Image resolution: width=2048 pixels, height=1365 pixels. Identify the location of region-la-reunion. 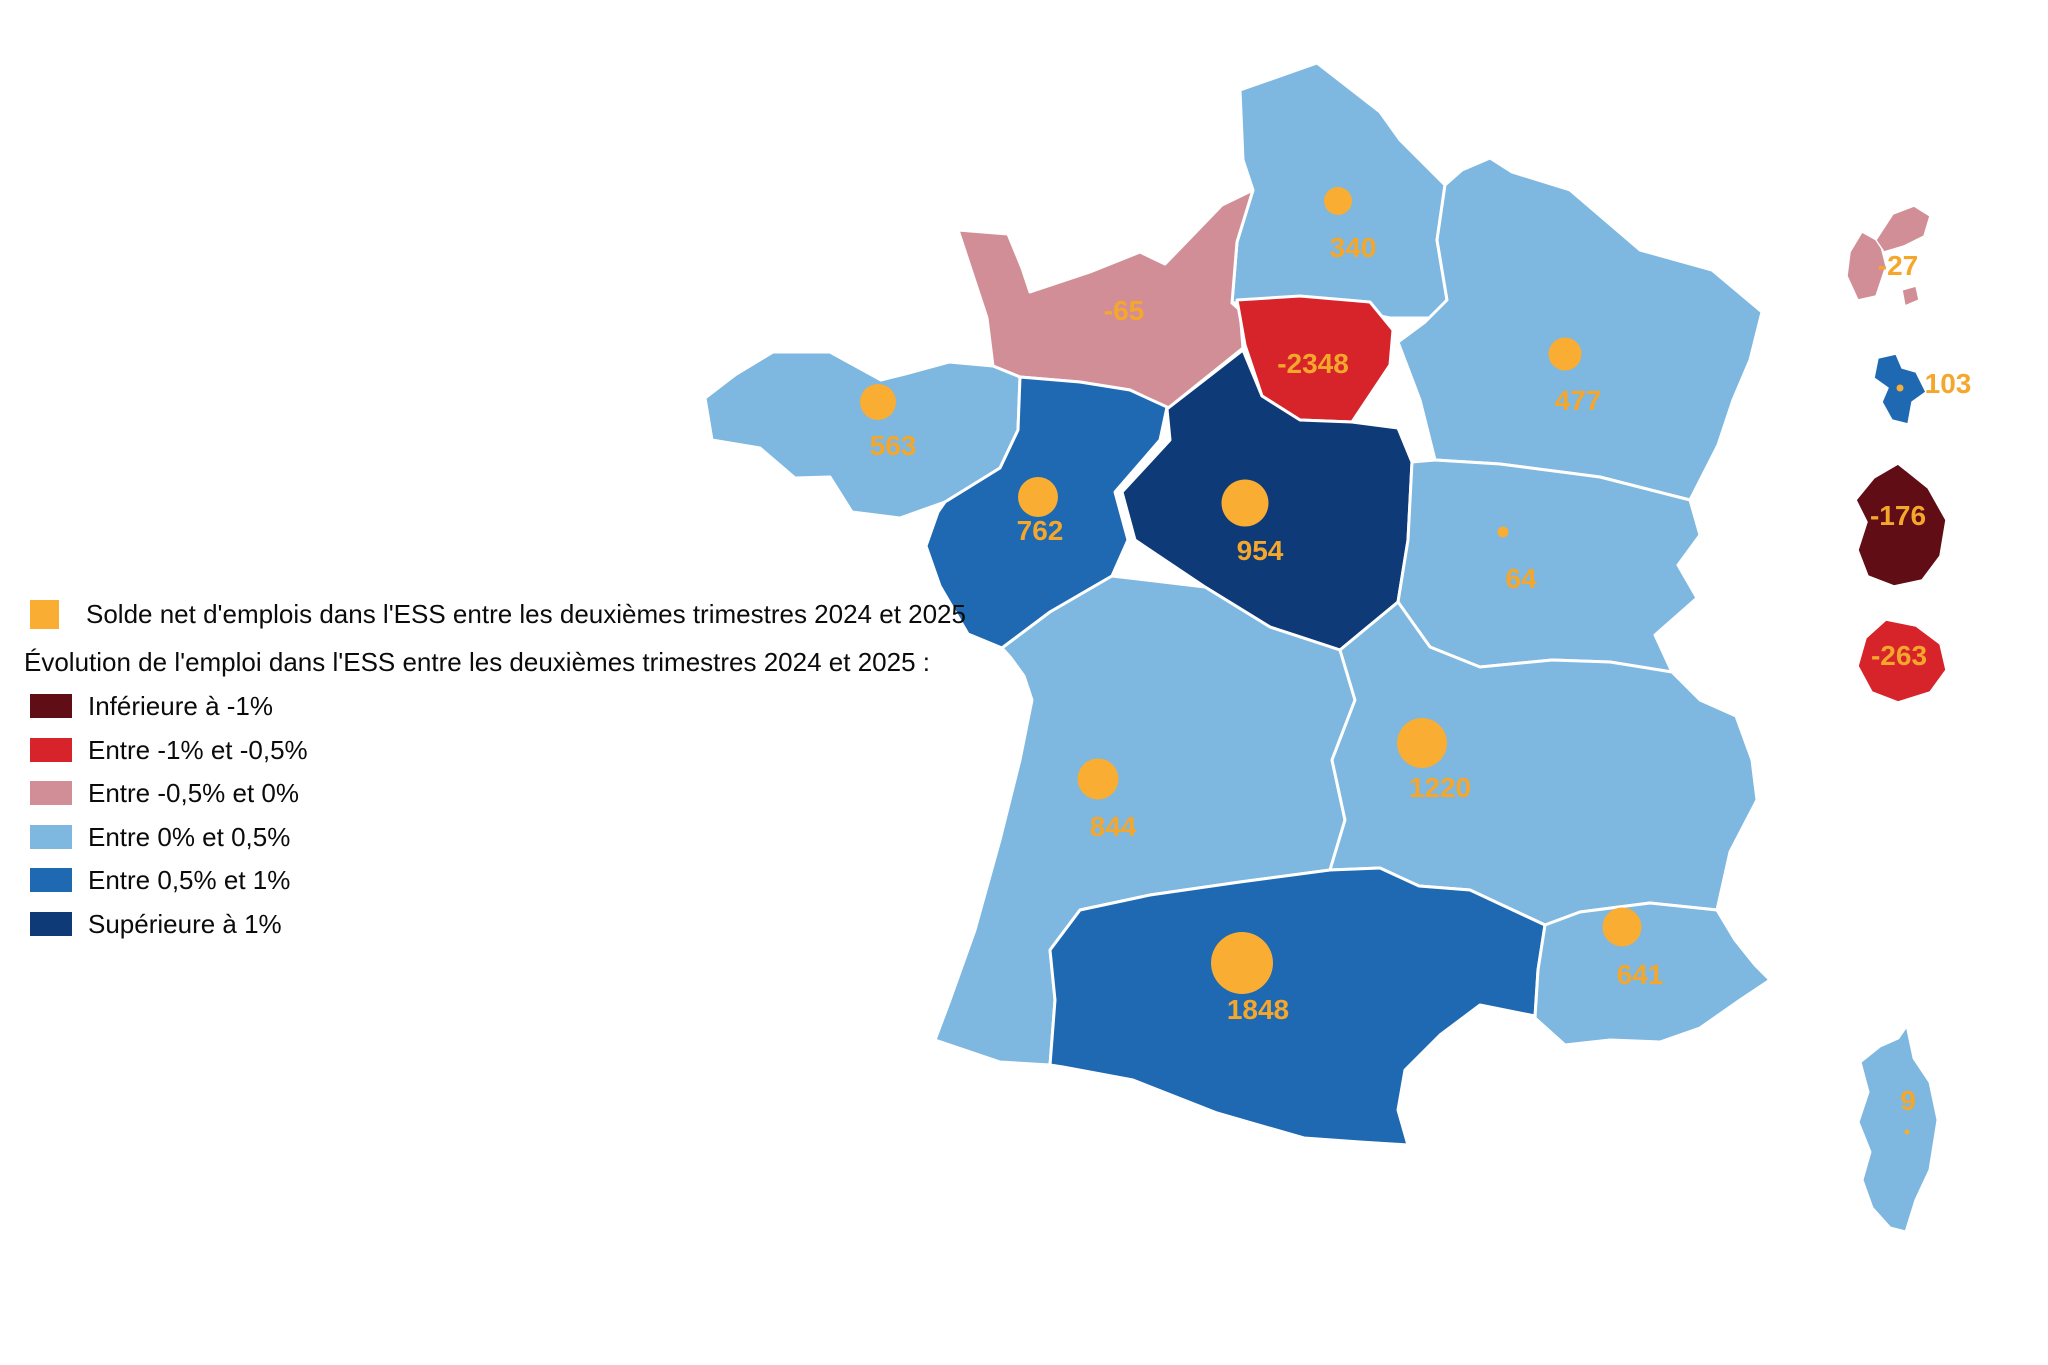
(1902, 661).